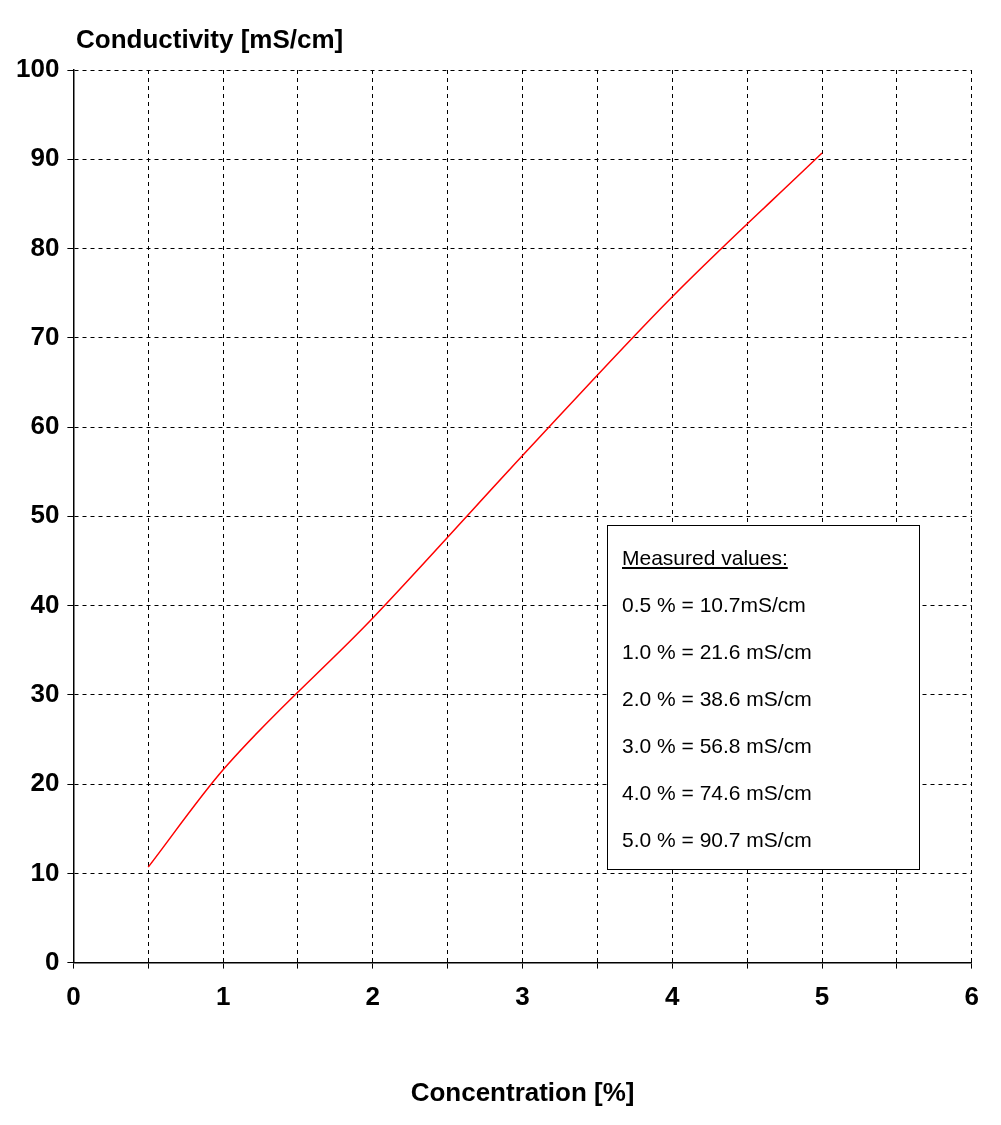  What do you see at coordinates (705, 558) in the screenshot?
I see `annotation: Measured values:` at bounding box center [705, 558].